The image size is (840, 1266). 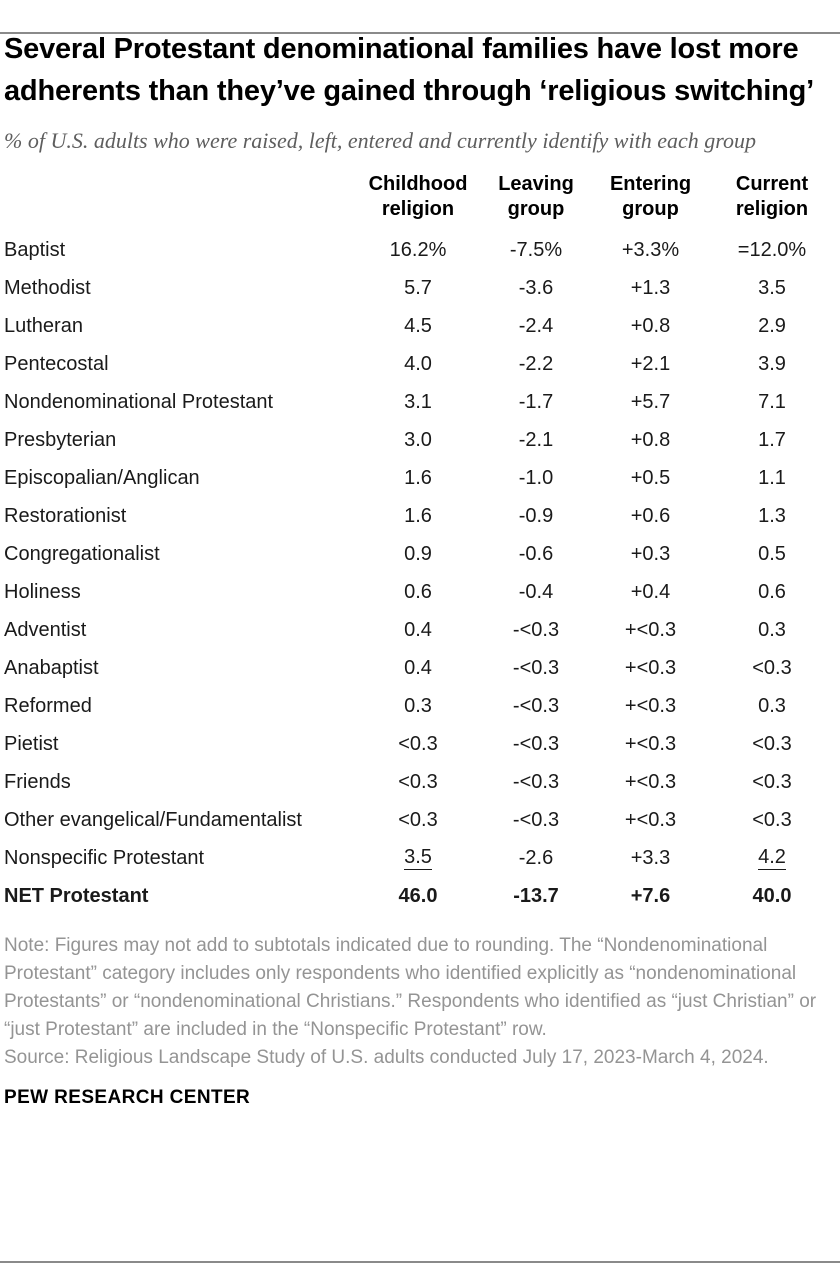 What do you see at coordinates (419, 364) in the screenshot?
I see `table-row: Pentecostal 4.0 -2.2 +2.1 3.9` at bounding box center [419, 364].